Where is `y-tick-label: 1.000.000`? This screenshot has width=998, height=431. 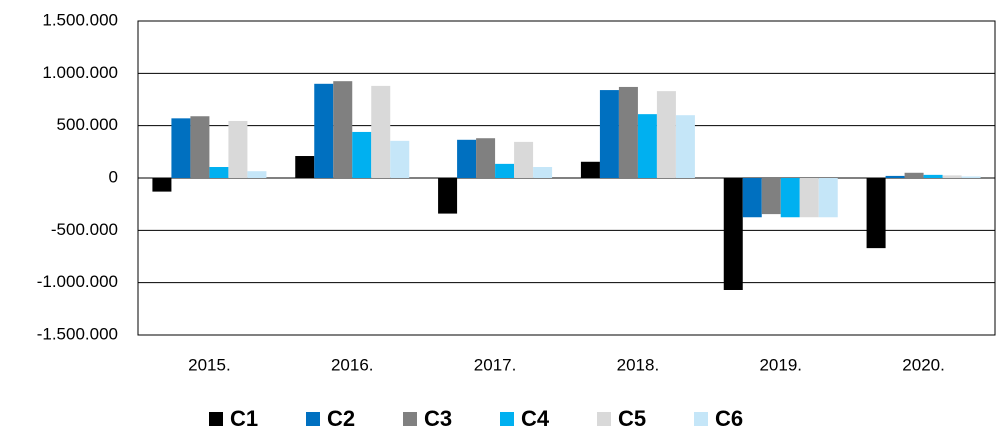
y-tick-label: 1.000.000 is located at coordinates (80, 72).